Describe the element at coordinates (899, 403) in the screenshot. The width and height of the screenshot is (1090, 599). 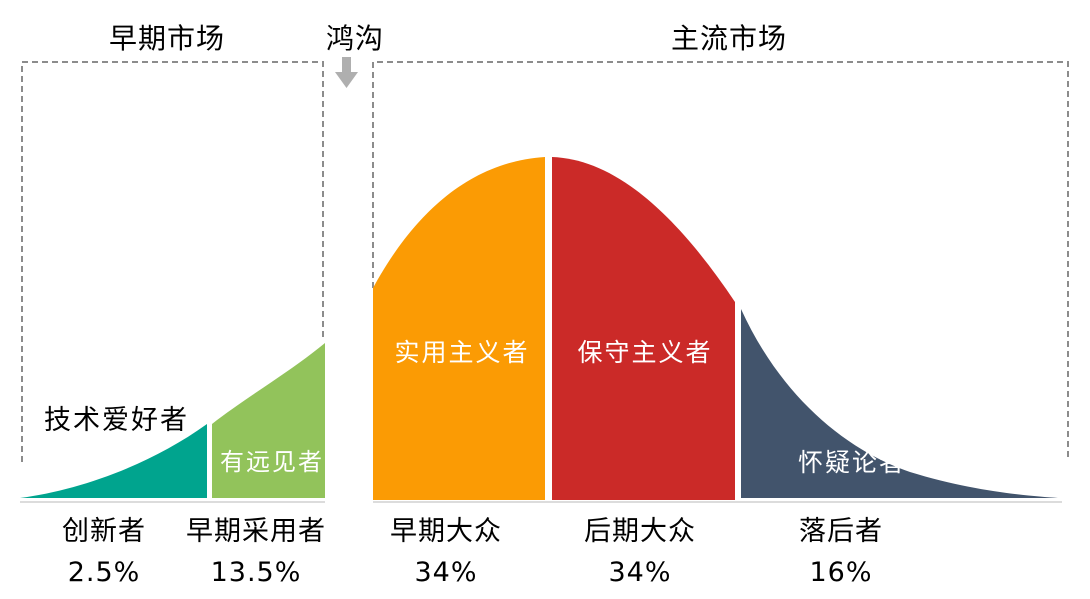
I see `laggards-shape` at that location.